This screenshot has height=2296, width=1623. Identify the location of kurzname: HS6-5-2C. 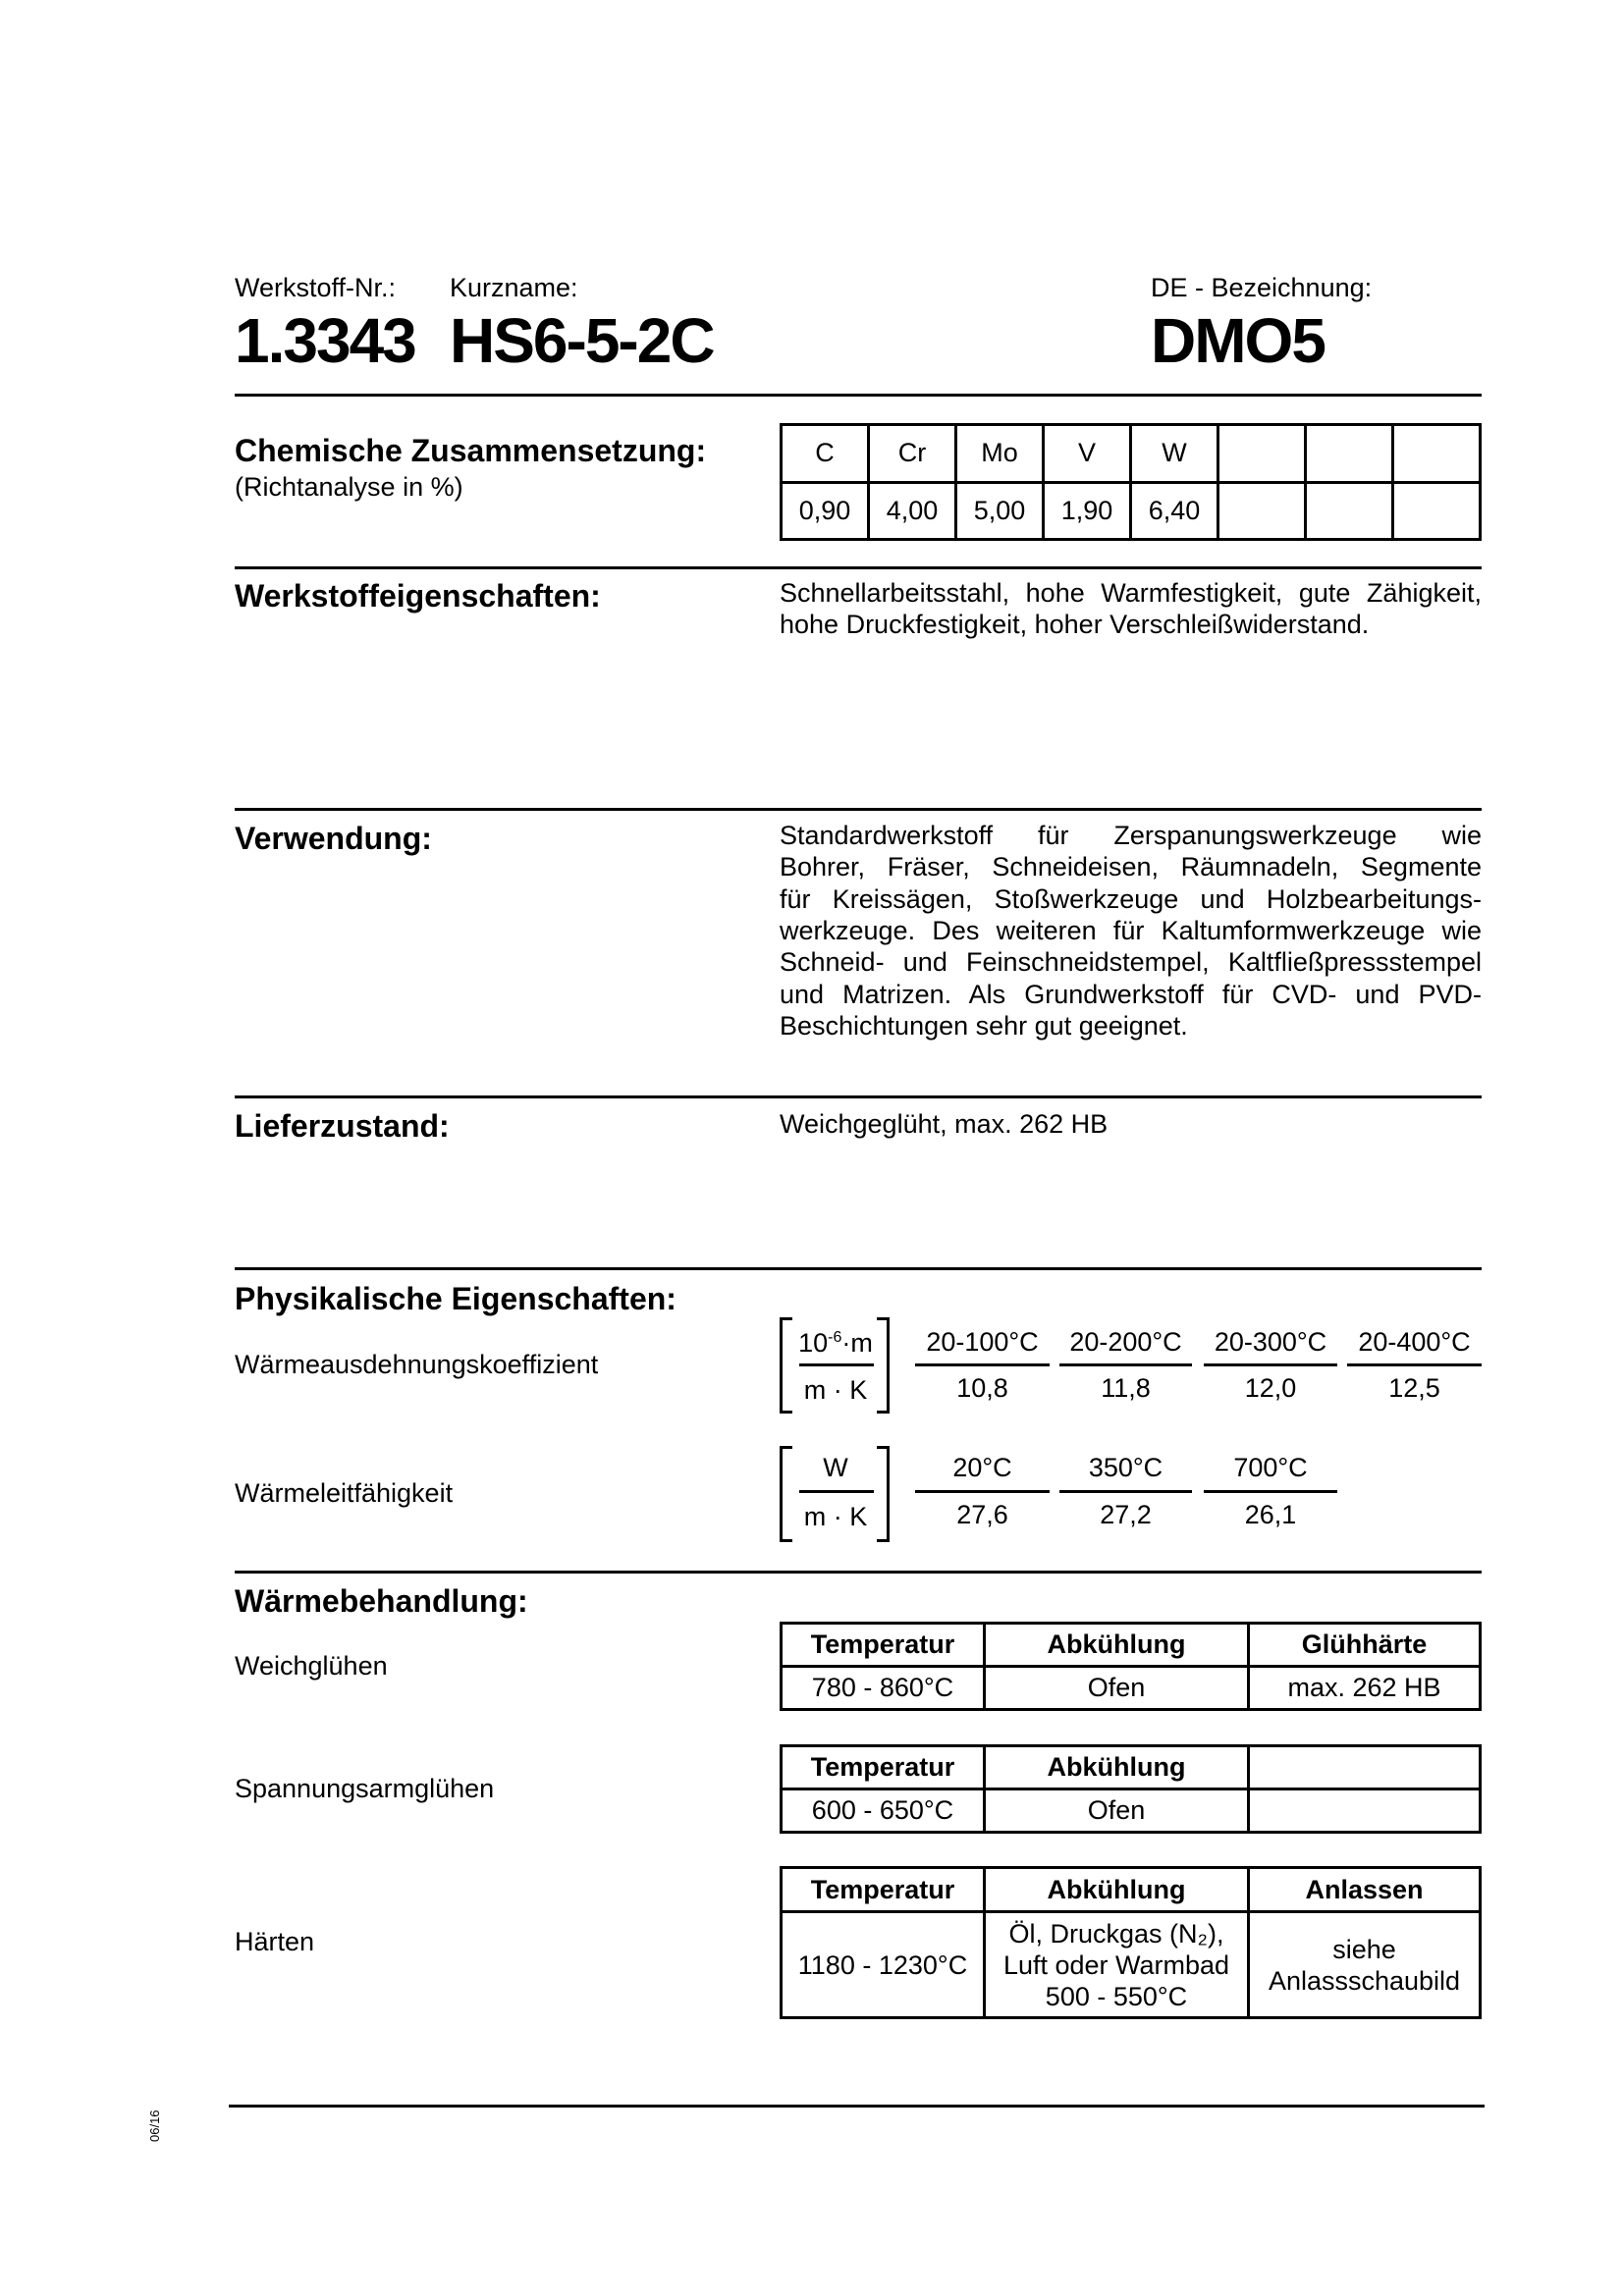
(583, 340).